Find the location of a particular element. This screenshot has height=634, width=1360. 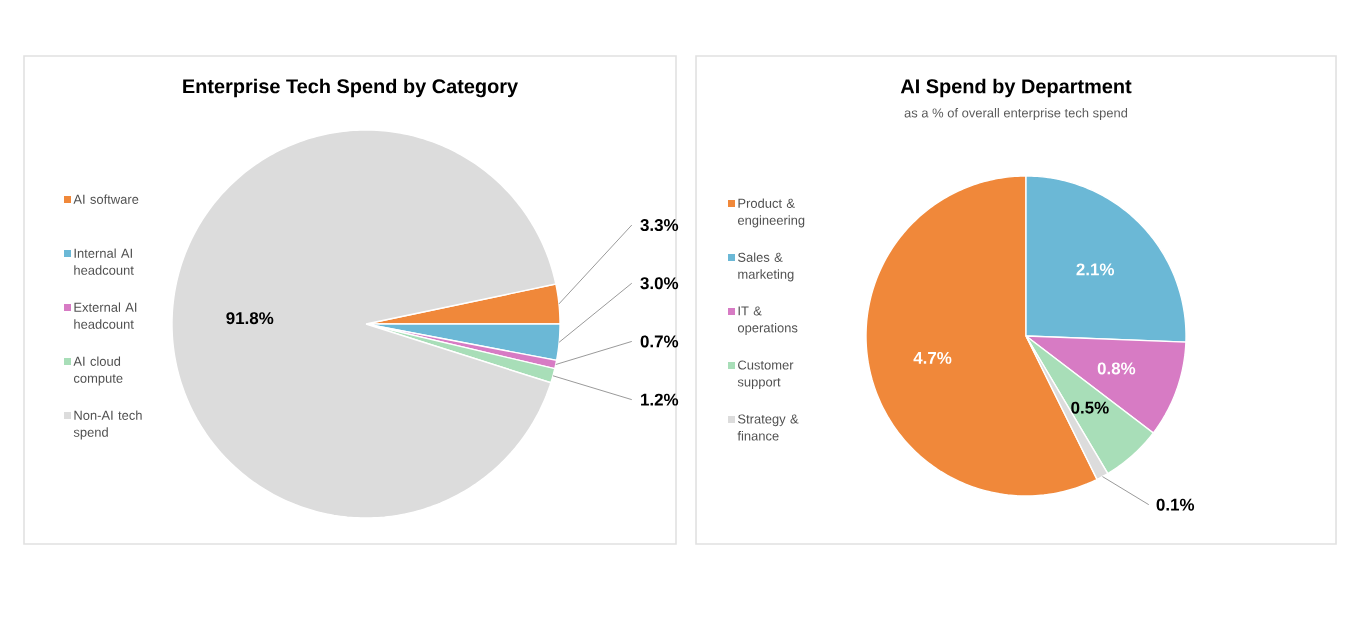

data-label: 0.7% is located at coordinates (659, 341).